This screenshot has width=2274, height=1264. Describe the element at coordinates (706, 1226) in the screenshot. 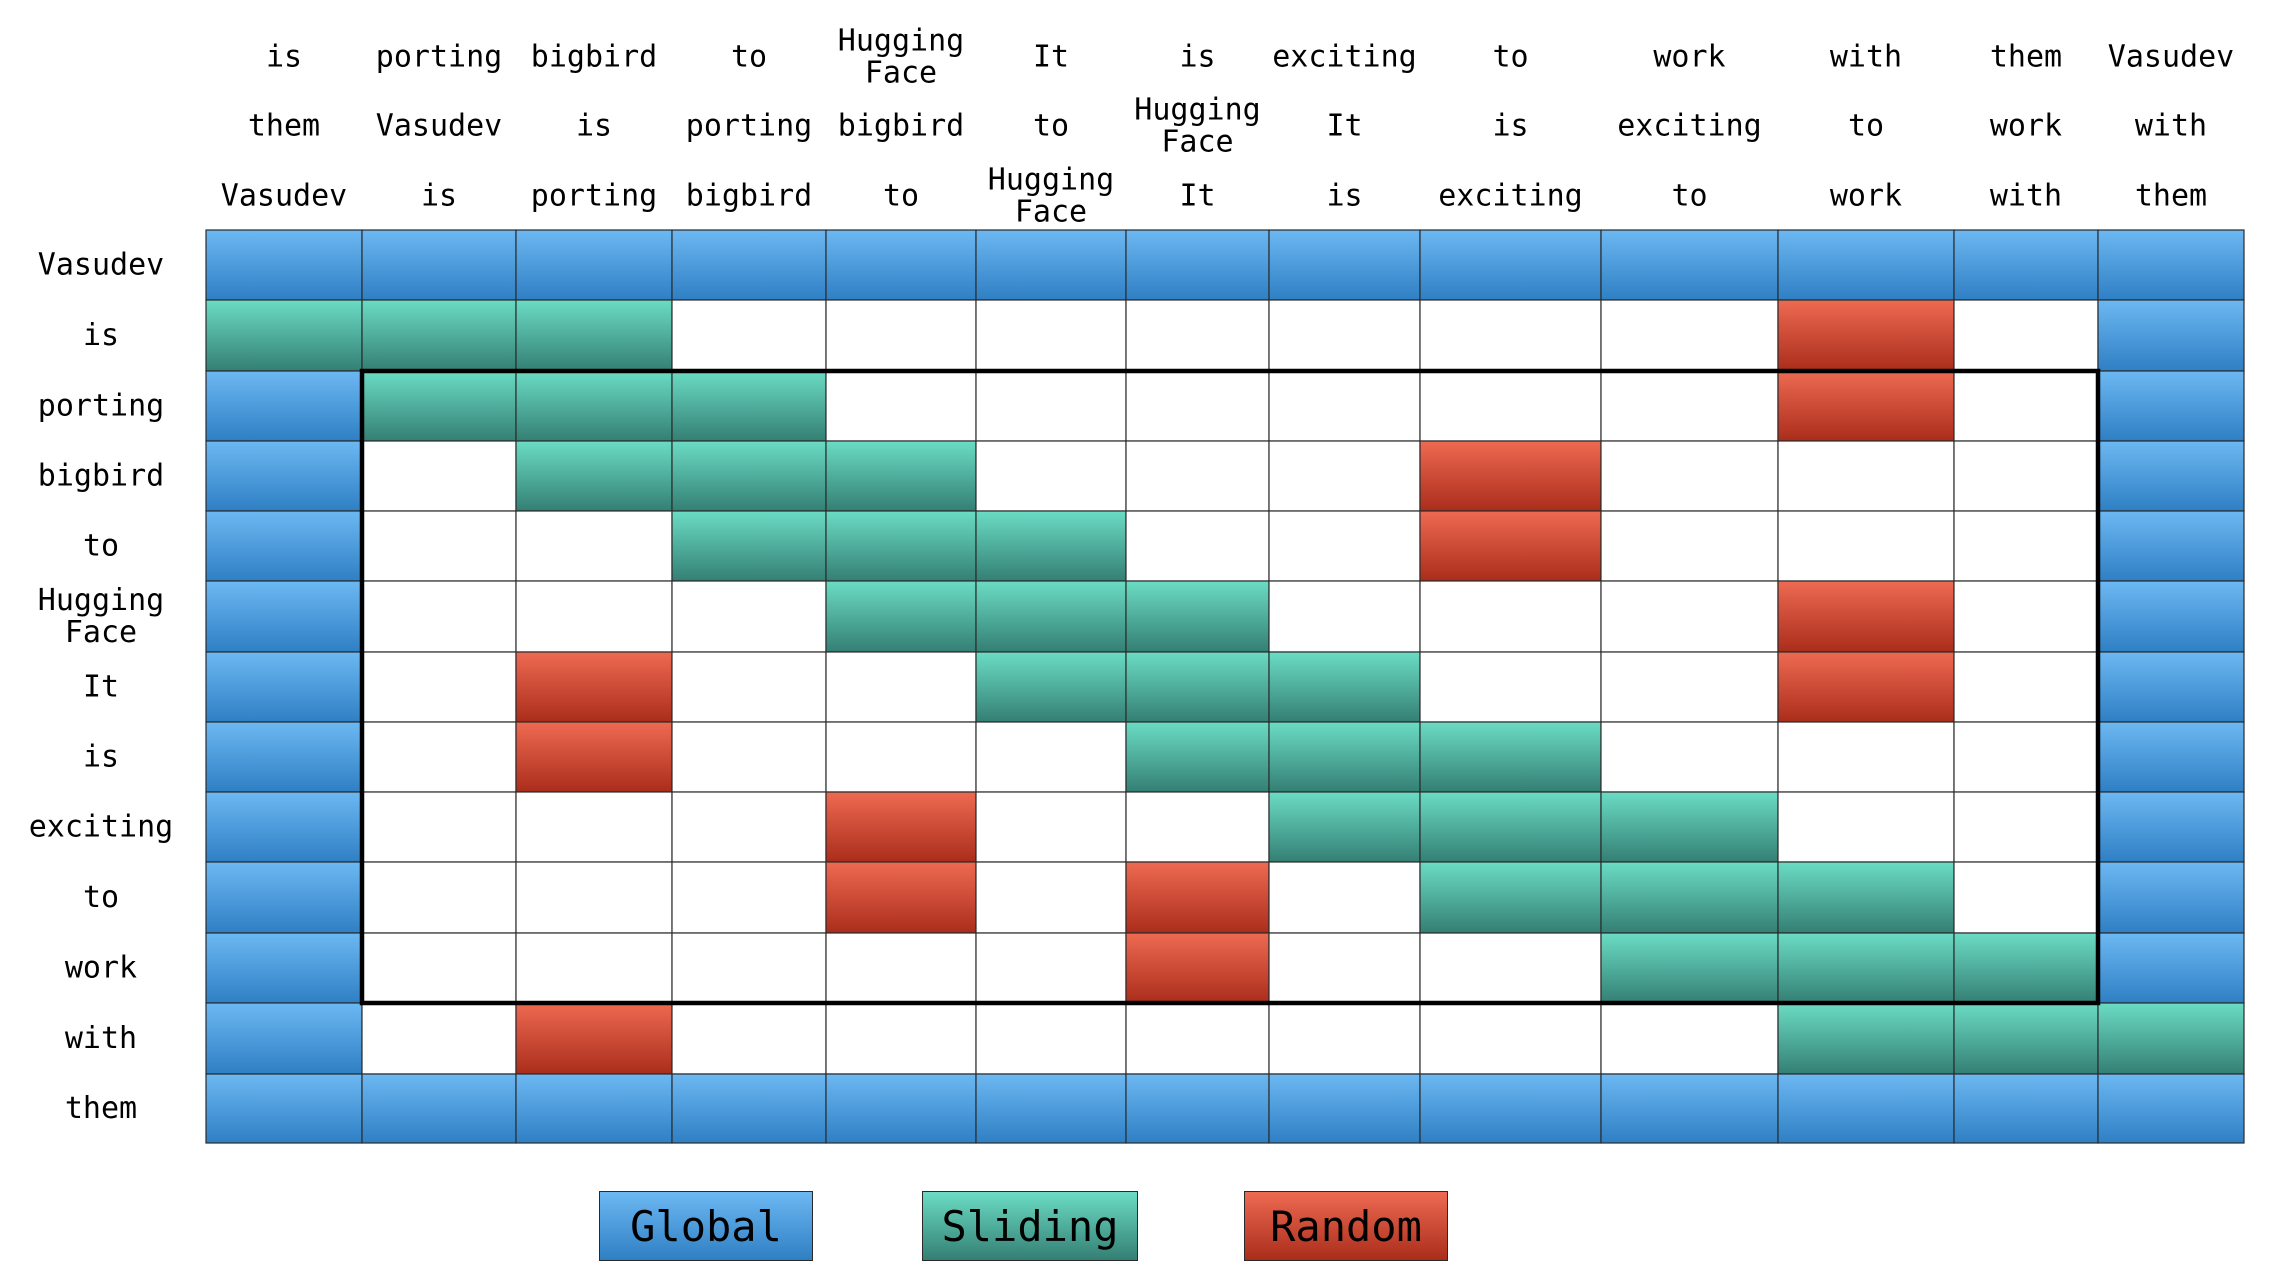

I see `legend-global-label: Global` at that location.